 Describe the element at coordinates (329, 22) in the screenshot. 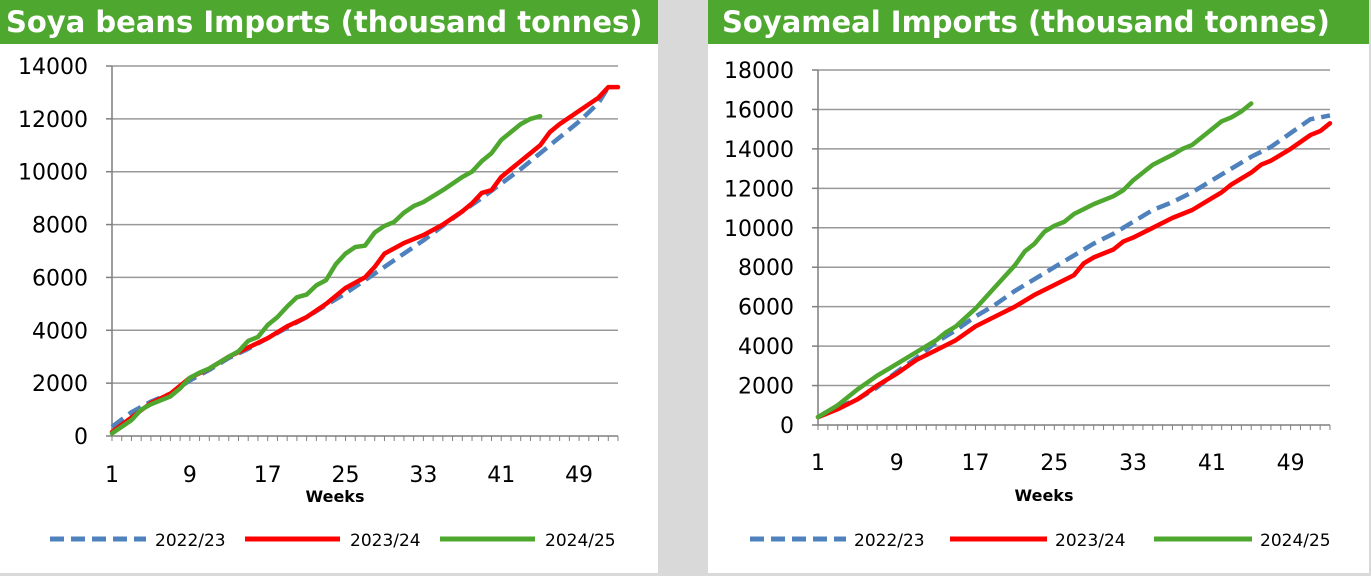

I see `chart-title: Soya beans Imports (thousand tonnes)` at that location.